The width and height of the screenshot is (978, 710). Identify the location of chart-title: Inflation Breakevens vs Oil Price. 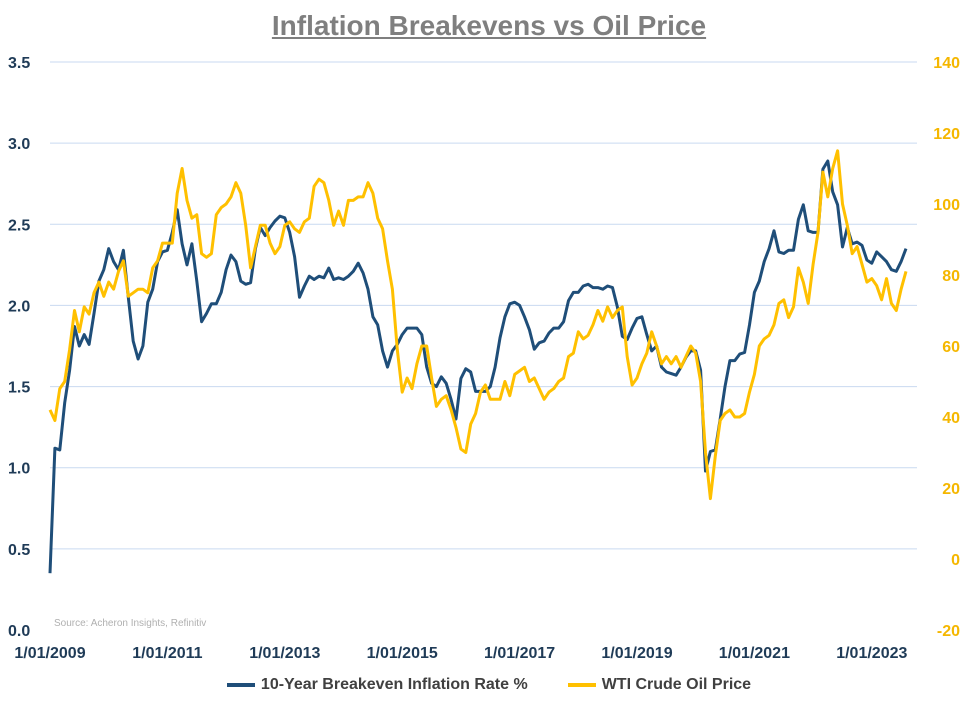
(489, 25).